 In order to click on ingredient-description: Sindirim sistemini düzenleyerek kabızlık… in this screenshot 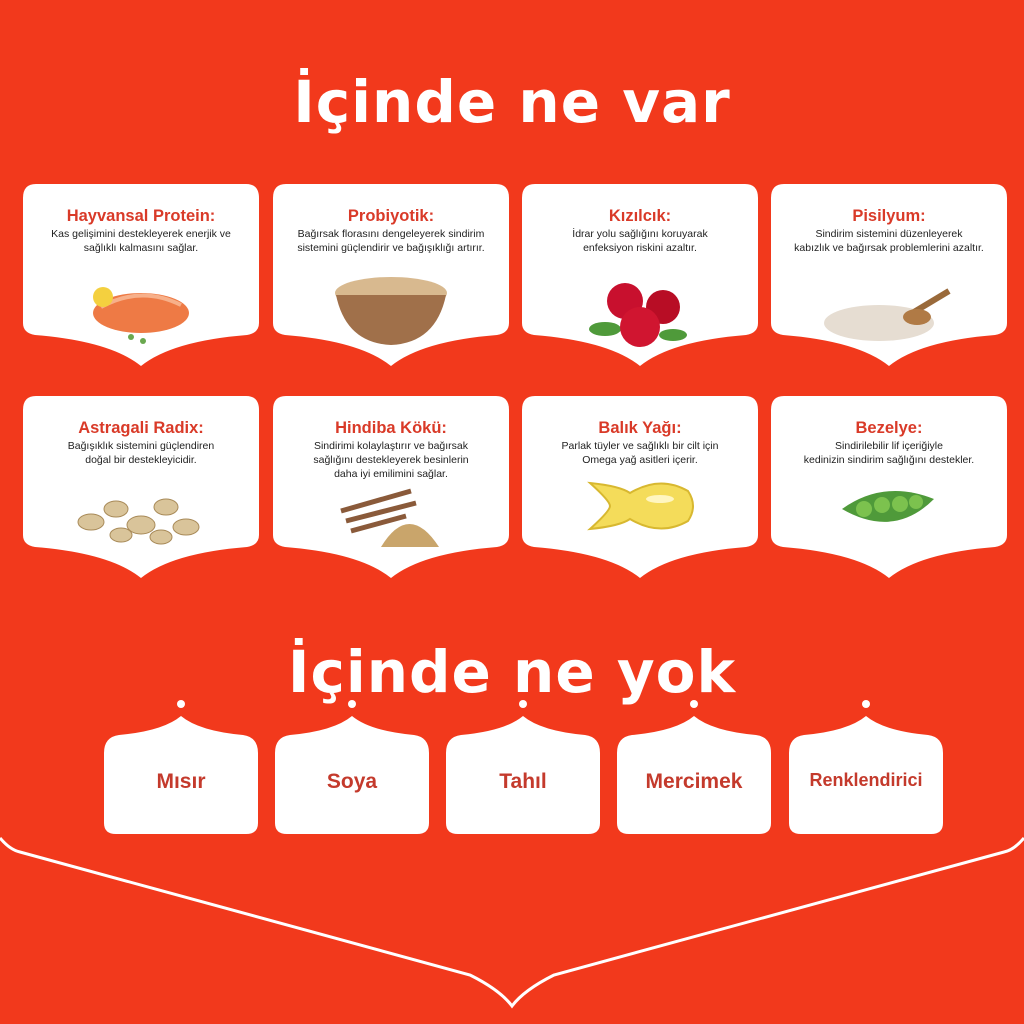, I will do `click(889, 241)`.